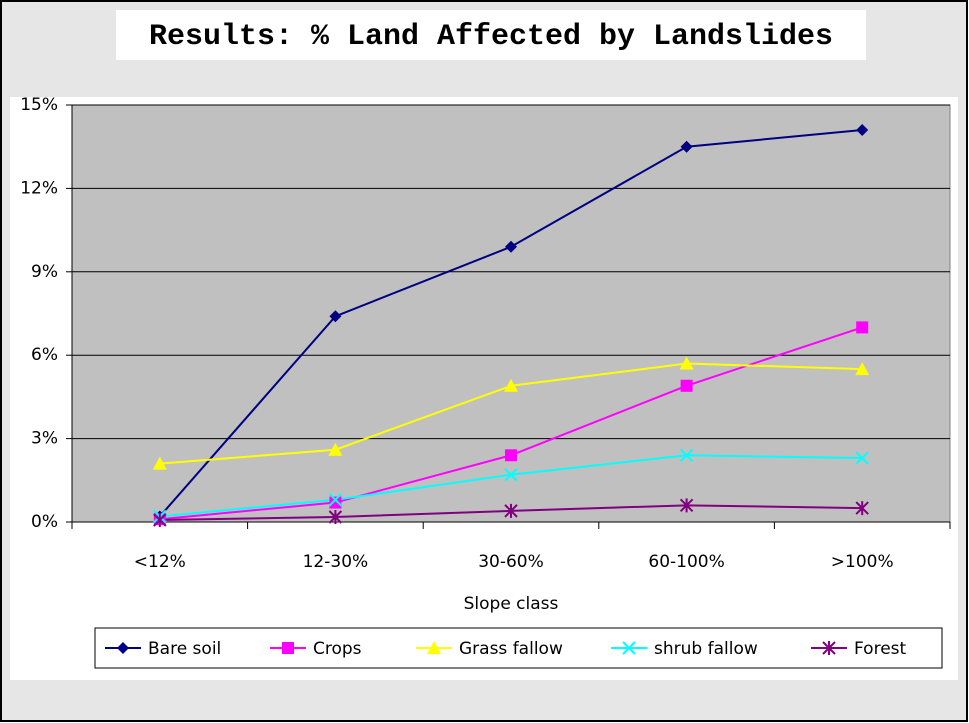 The width and height of the screenshot is (969, 723). Describe the element at coordinates (336, 562) in the screenshot. I see `x-tick-label: 12-30%` at that location.